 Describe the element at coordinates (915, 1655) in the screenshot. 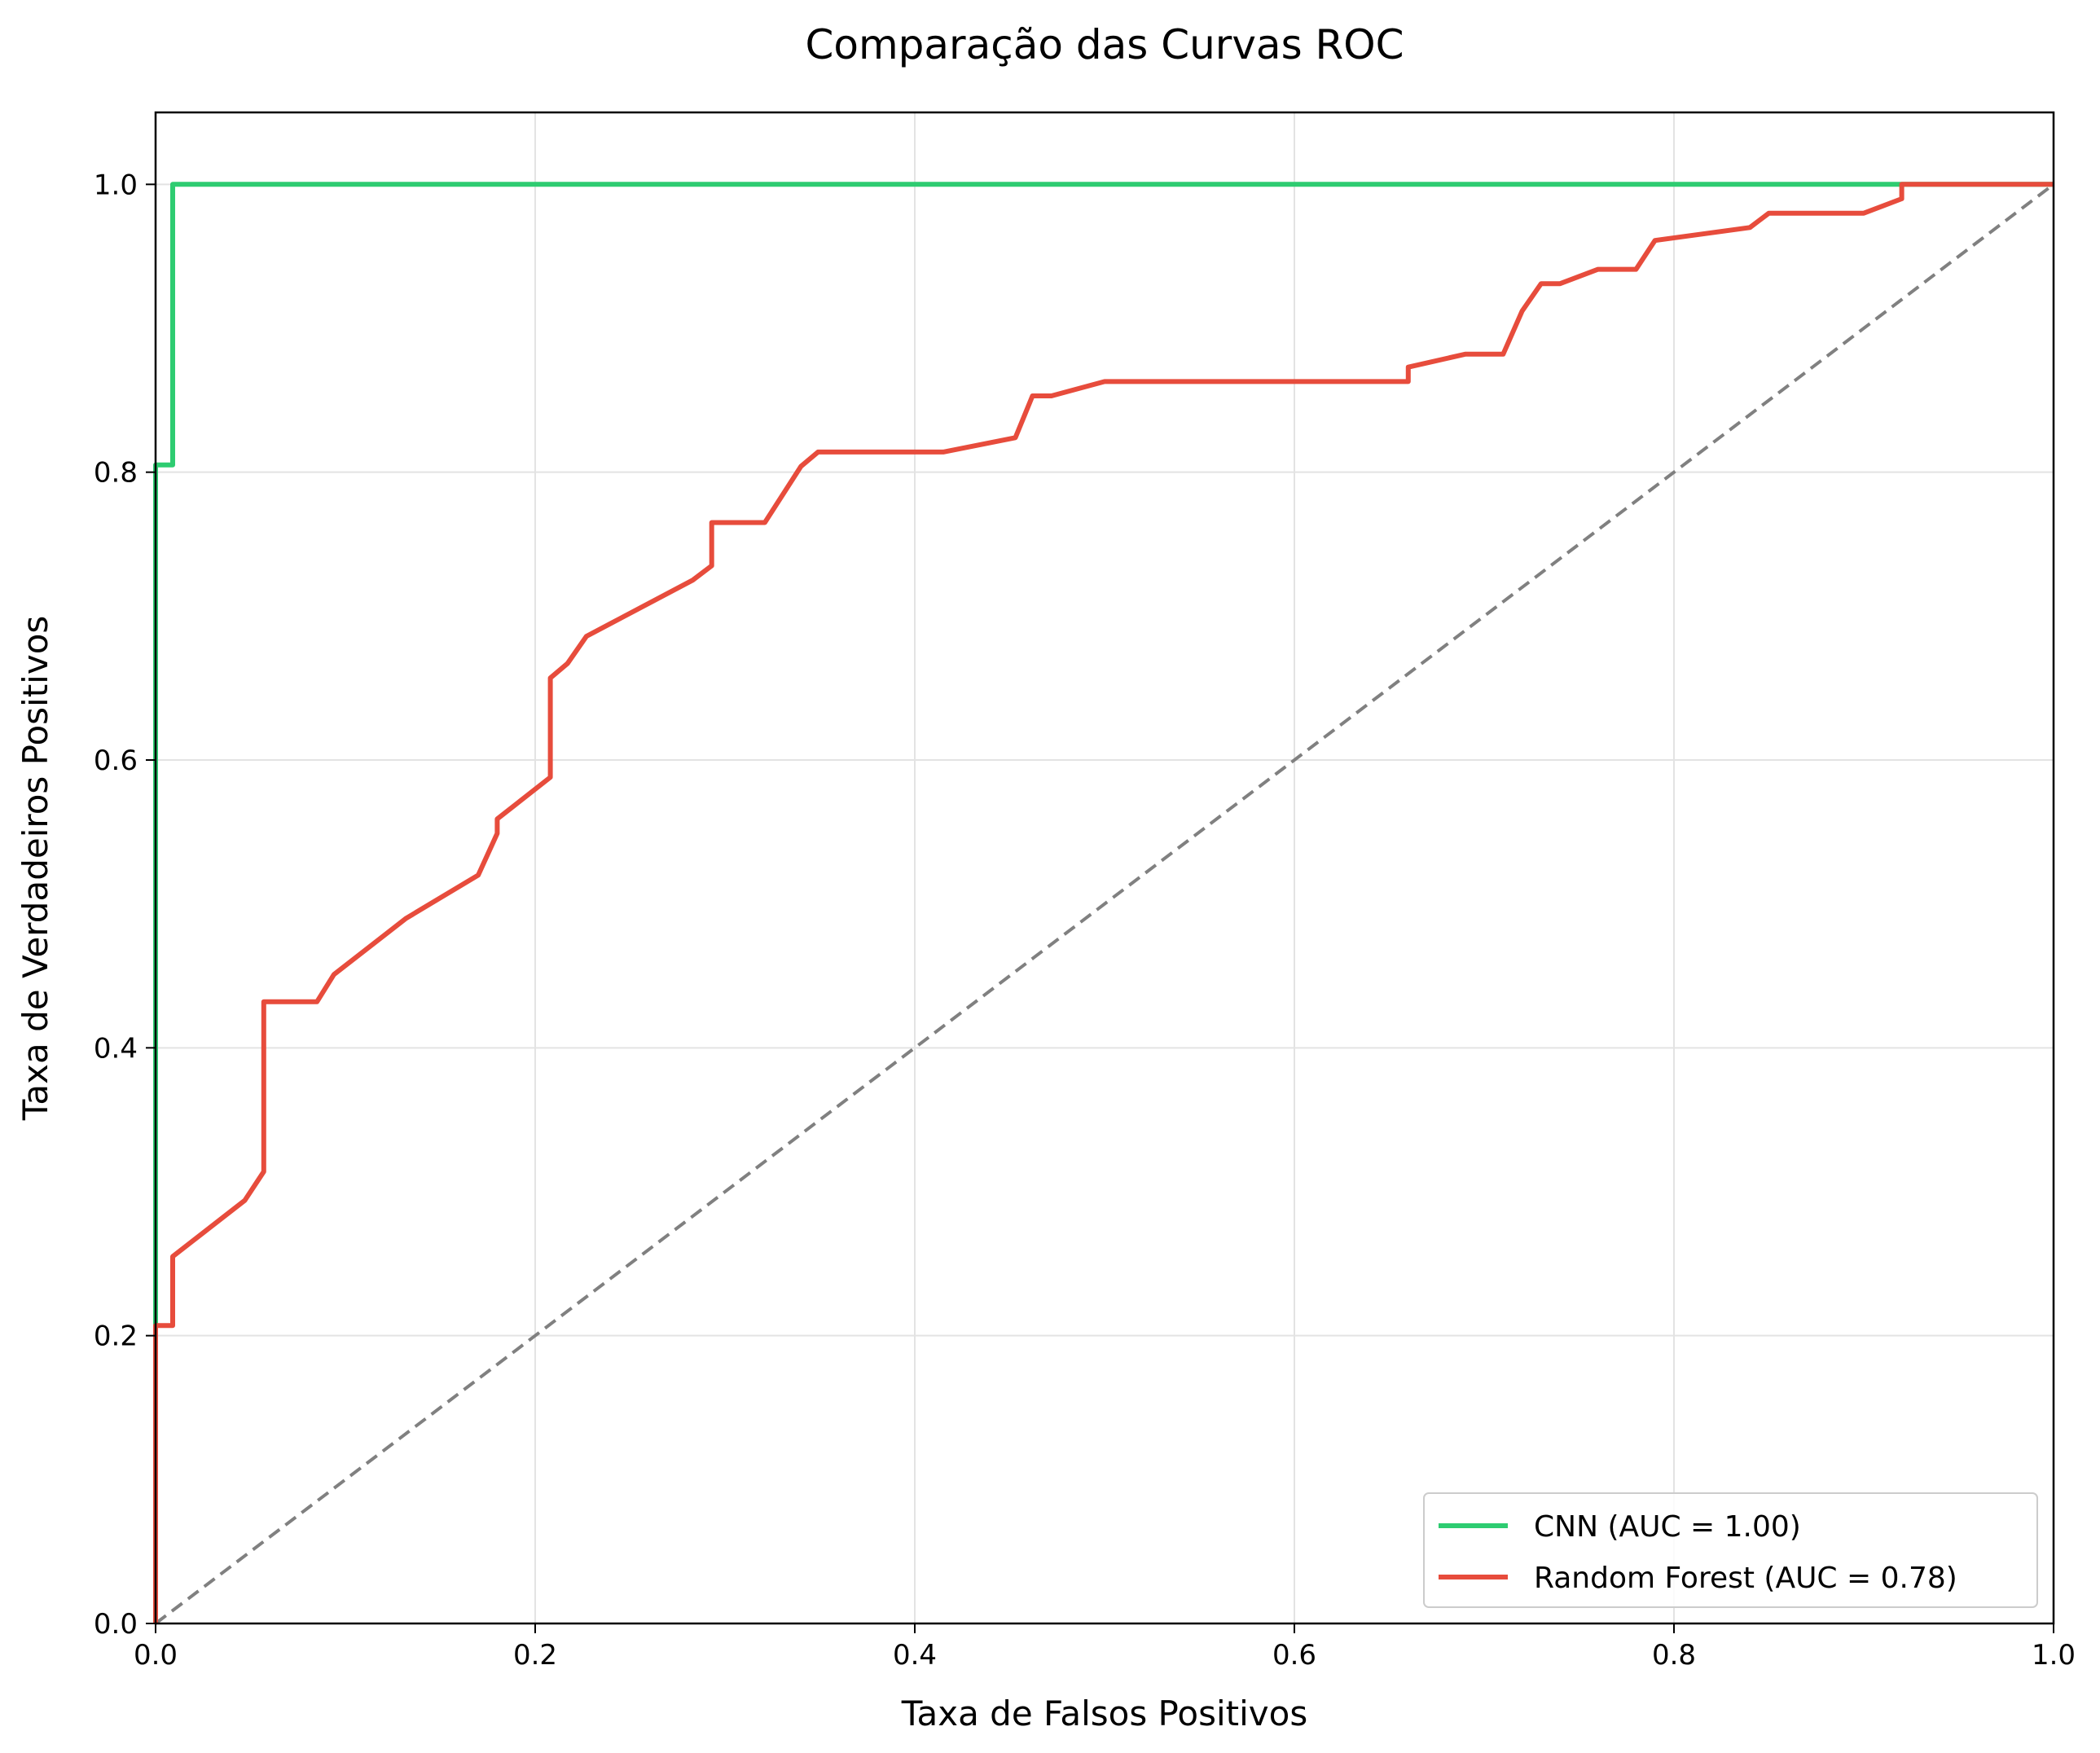

I see `x-tick-label: 0.4` at that location.